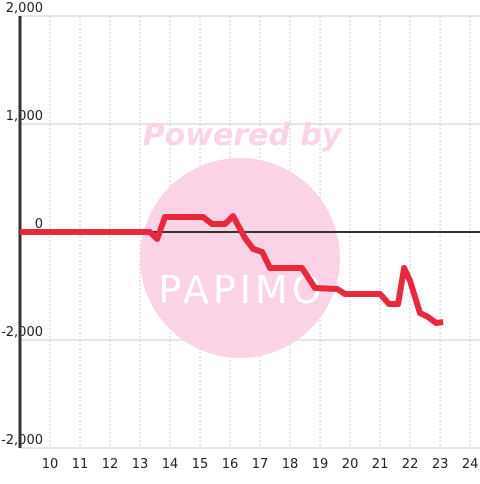 The height and width of the screenshot is (484, 480). What do you see at coordinates (200, 464) in the screenshot?
I see `x-tick-label: 15` at bounding box center [200, 464].